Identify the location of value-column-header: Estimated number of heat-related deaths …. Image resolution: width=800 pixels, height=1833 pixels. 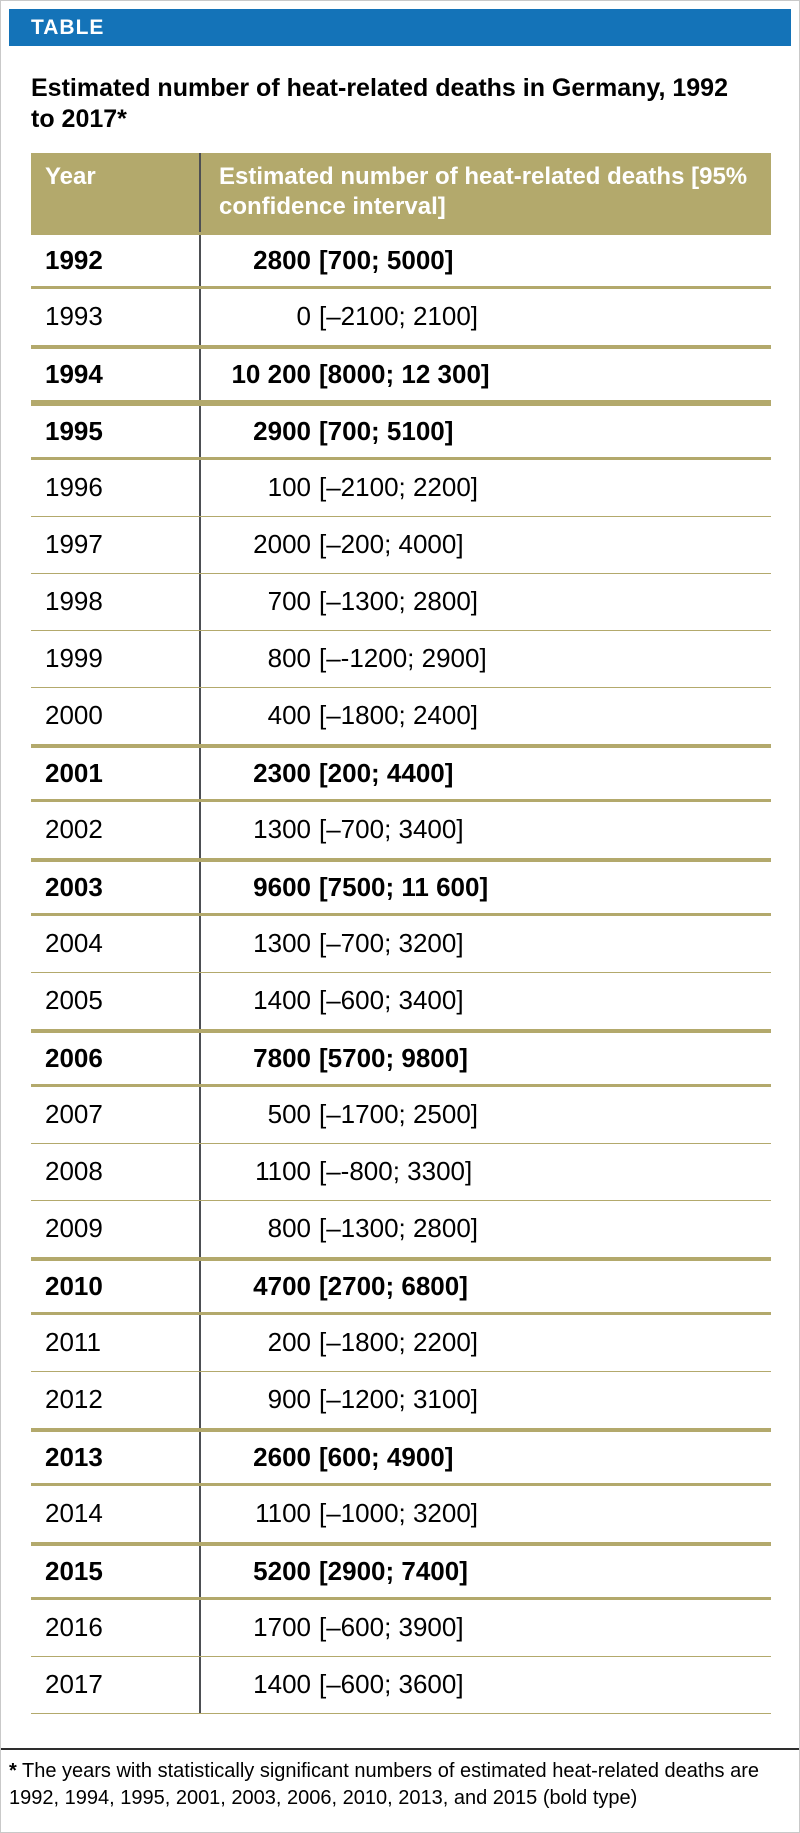
(485, 192).